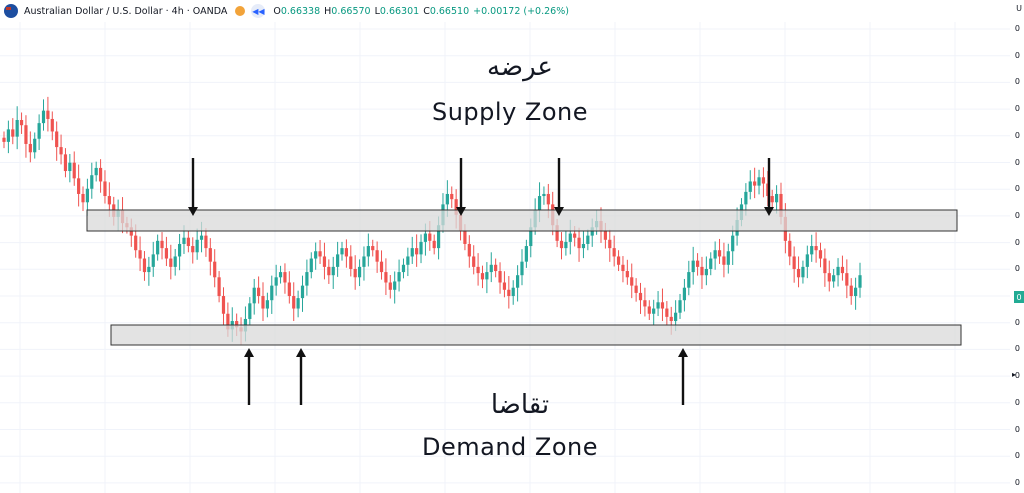  I want to click on high-key: H, so click(328, 11).